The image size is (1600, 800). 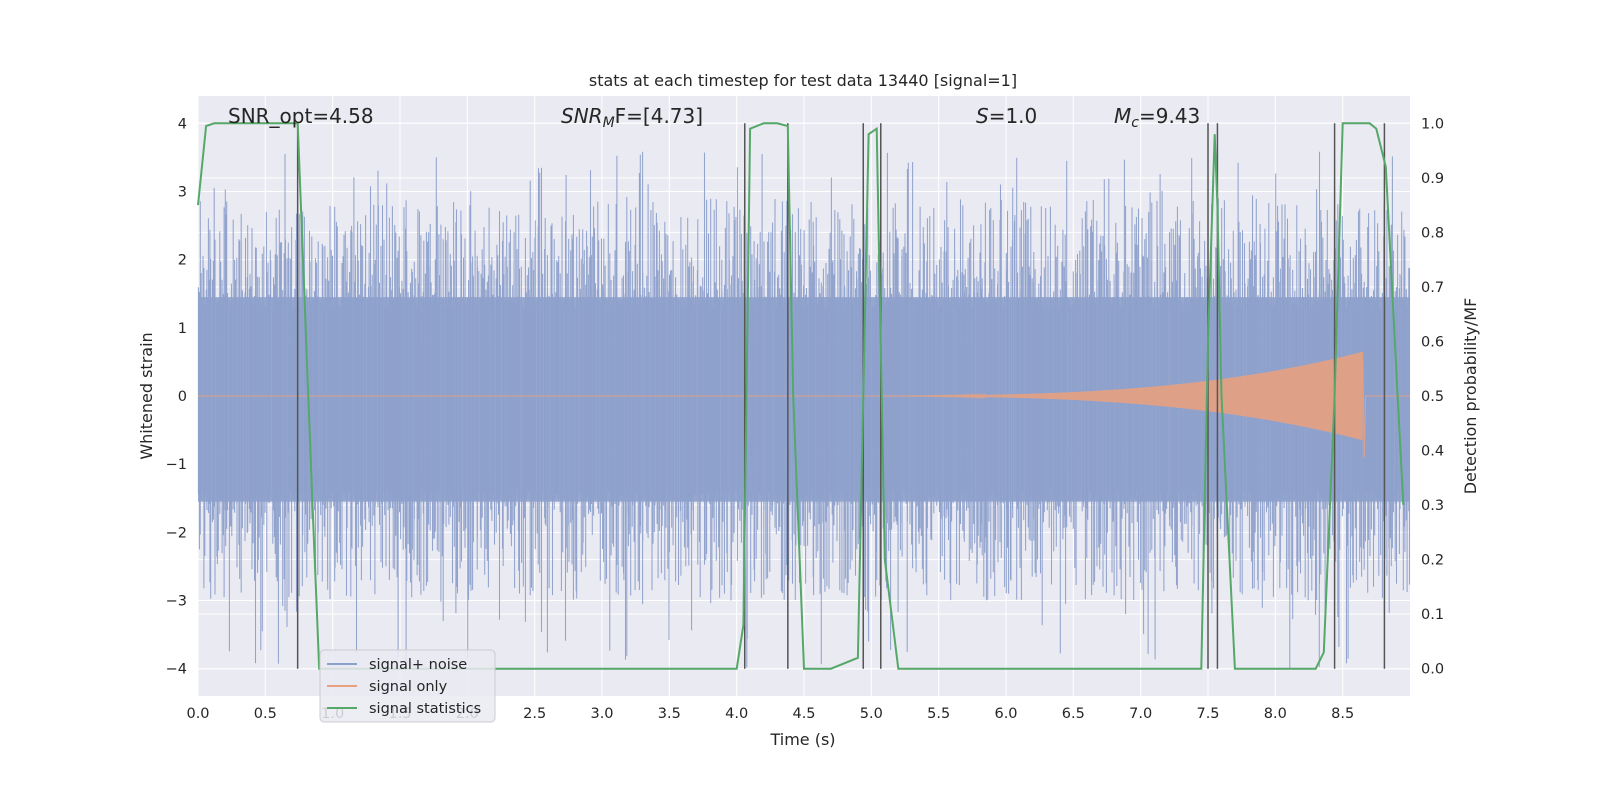 What do you see at coordinates (265, 714) in the screenshot?
I see `x-tick-label: 0.5` at bounding box center [265, 714].